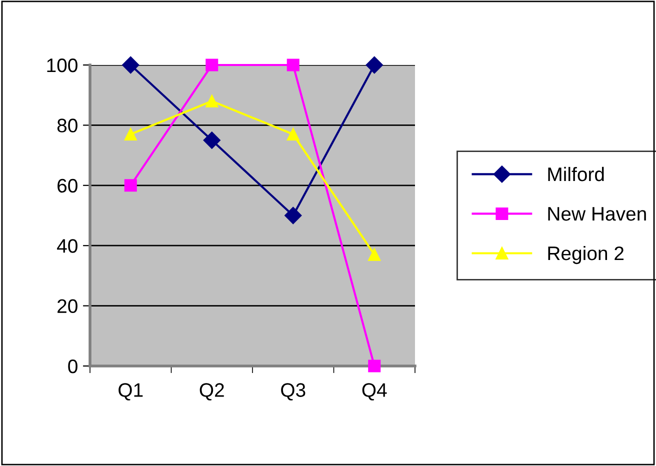 The width and height of the screenshot is (656, 466). What do you see at coordinates (293, 391) in the screenshot?
I see `x-tick-label: Q3` at bounding box center [293, 391].